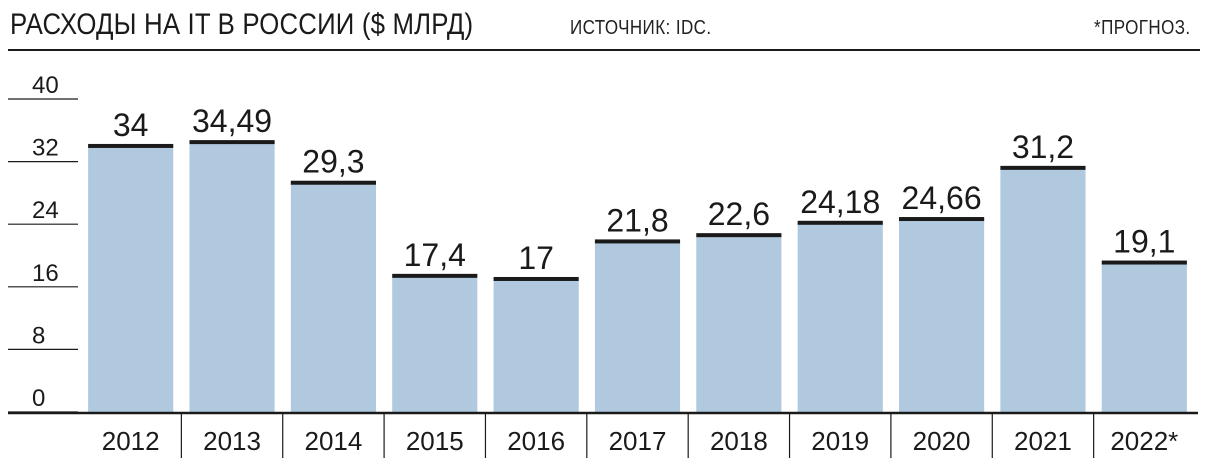  I want to click on bar-value-label: 24,66, so click(942, 198).